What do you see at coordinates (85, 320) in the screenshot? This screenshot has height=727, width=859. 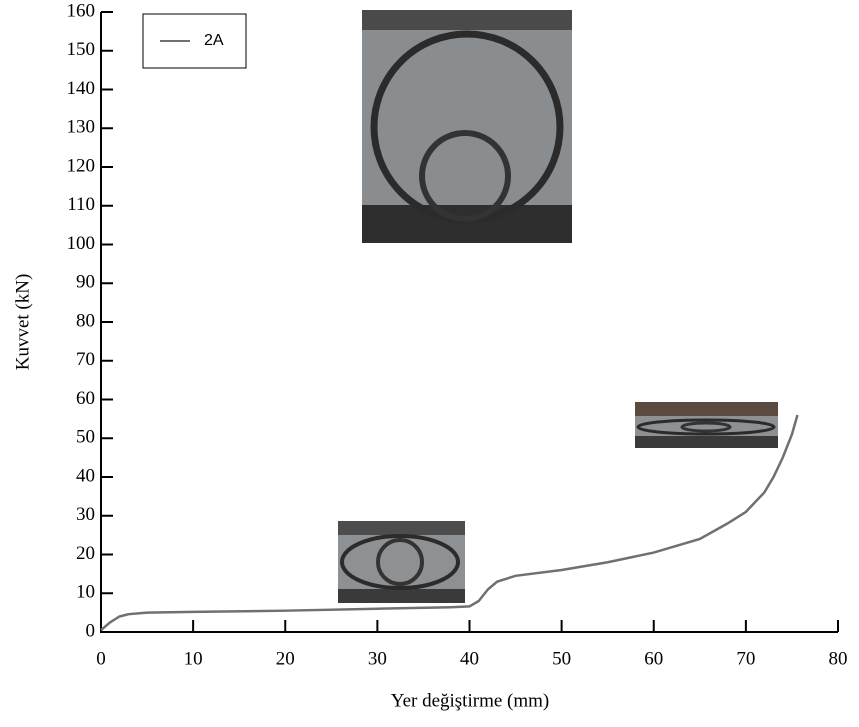 I see `y-tick-label: 80` at bounding box center [85, 320].